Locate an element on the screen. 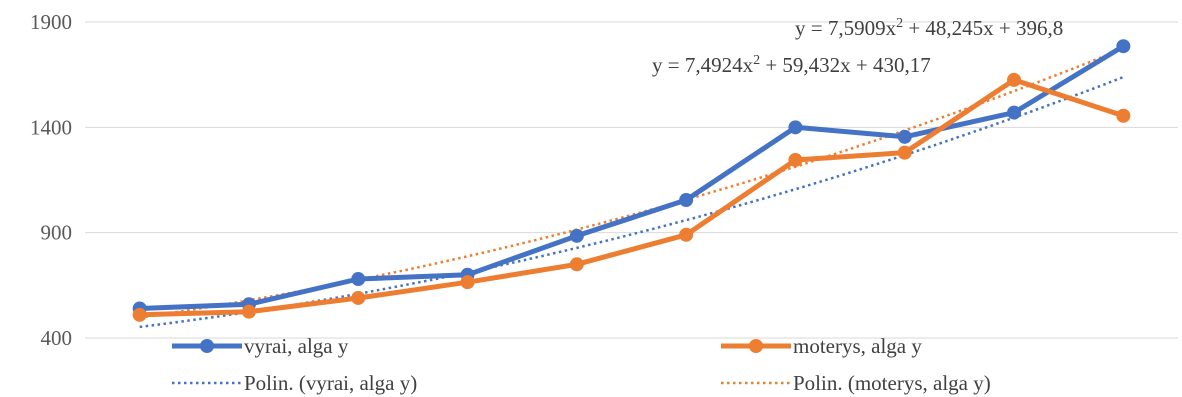 Image resolution: width=1182 pixels, height=397 pixels. legend-label: moterys, alga y is located at coordinates (857, 346).